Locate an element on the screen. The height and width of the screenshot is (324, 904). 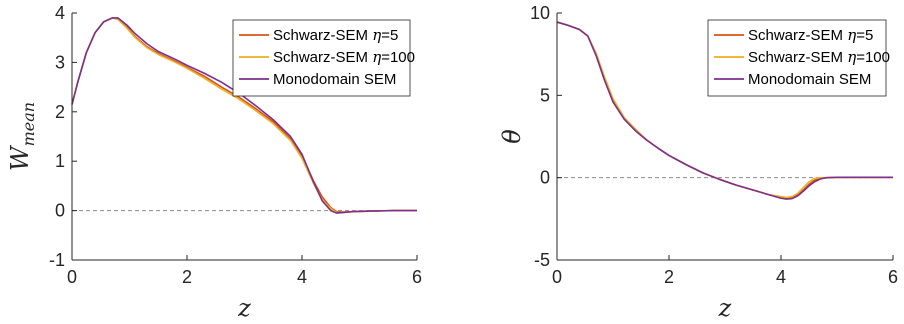
y-tick-label: 5 is located at coordinates (545, 95).